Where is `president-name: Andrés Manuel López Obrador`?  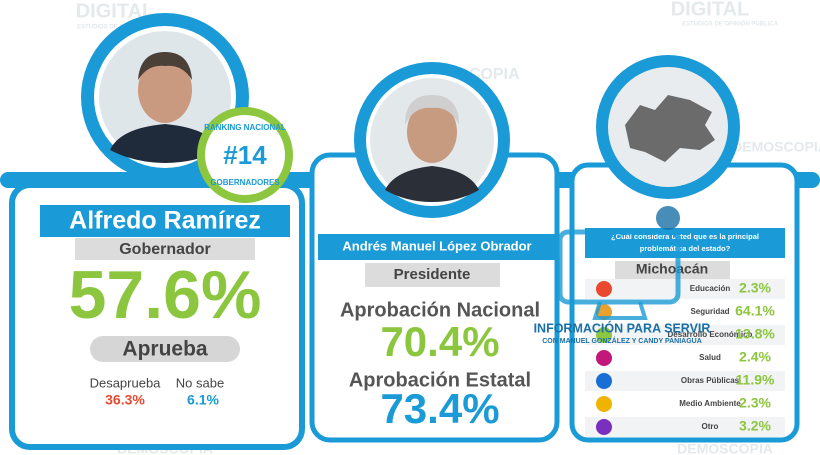 president-name: Andrés Manuel López Obrador is located at coordinates (436, 245).